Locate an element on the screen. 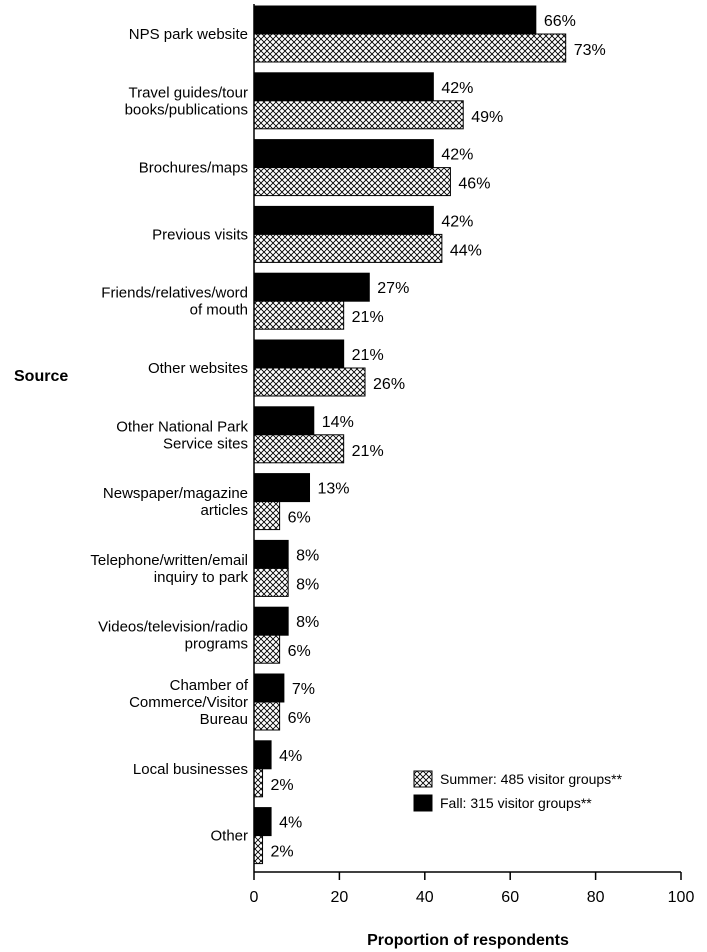 This screenshot has width=707, height=952. value-label-summer-4: 21% is located at coordinates (368, 317).